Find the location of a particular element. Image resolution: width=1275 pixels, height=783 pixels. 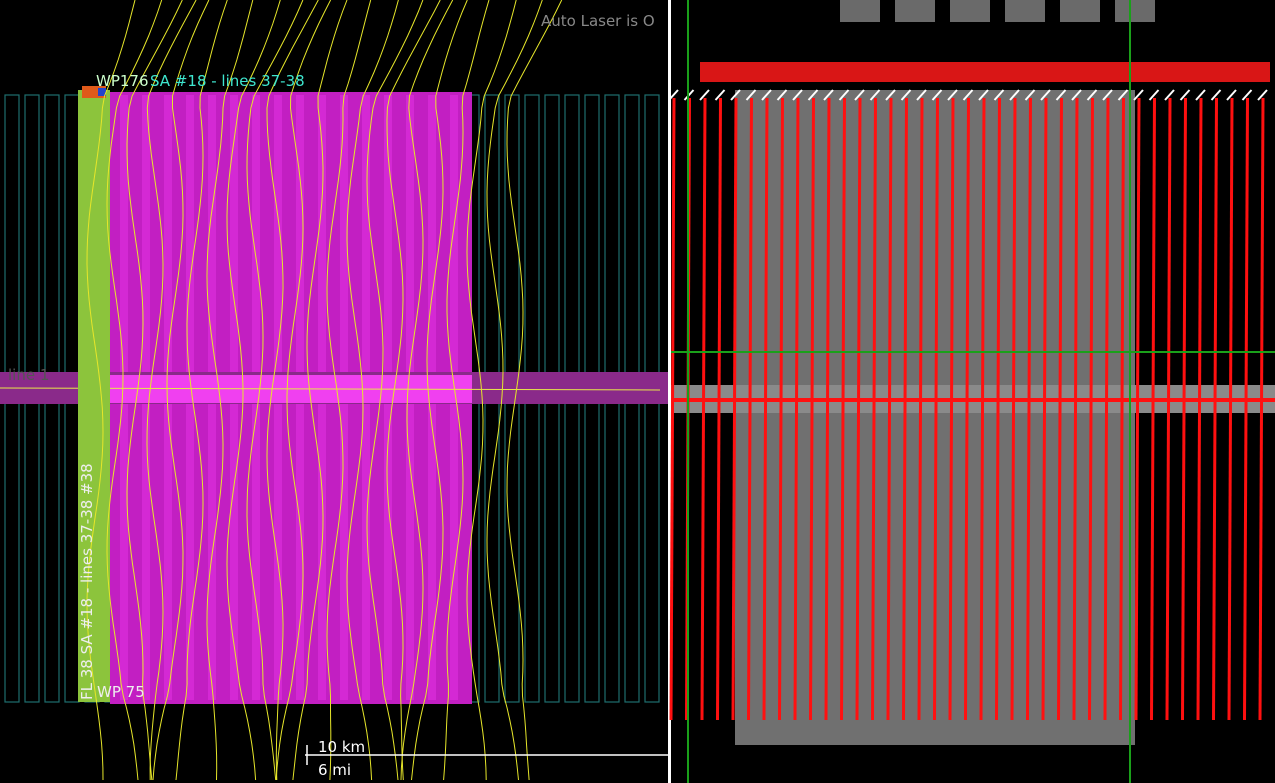

scale-label: 6 mi is located at coordinates (334, 770).